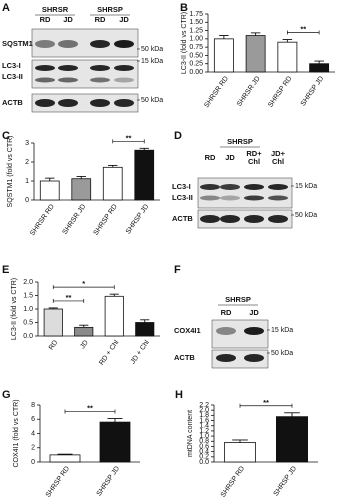  What do you see at coordinates (204, 426) in the screenshot?
I see `y-tick-label: 1.4` at bounding box center [204, 426].